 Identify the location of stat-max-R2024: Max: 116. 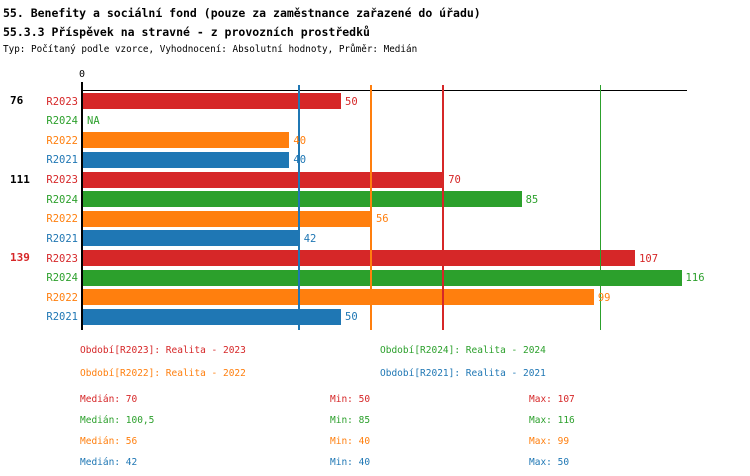
(552, 420).